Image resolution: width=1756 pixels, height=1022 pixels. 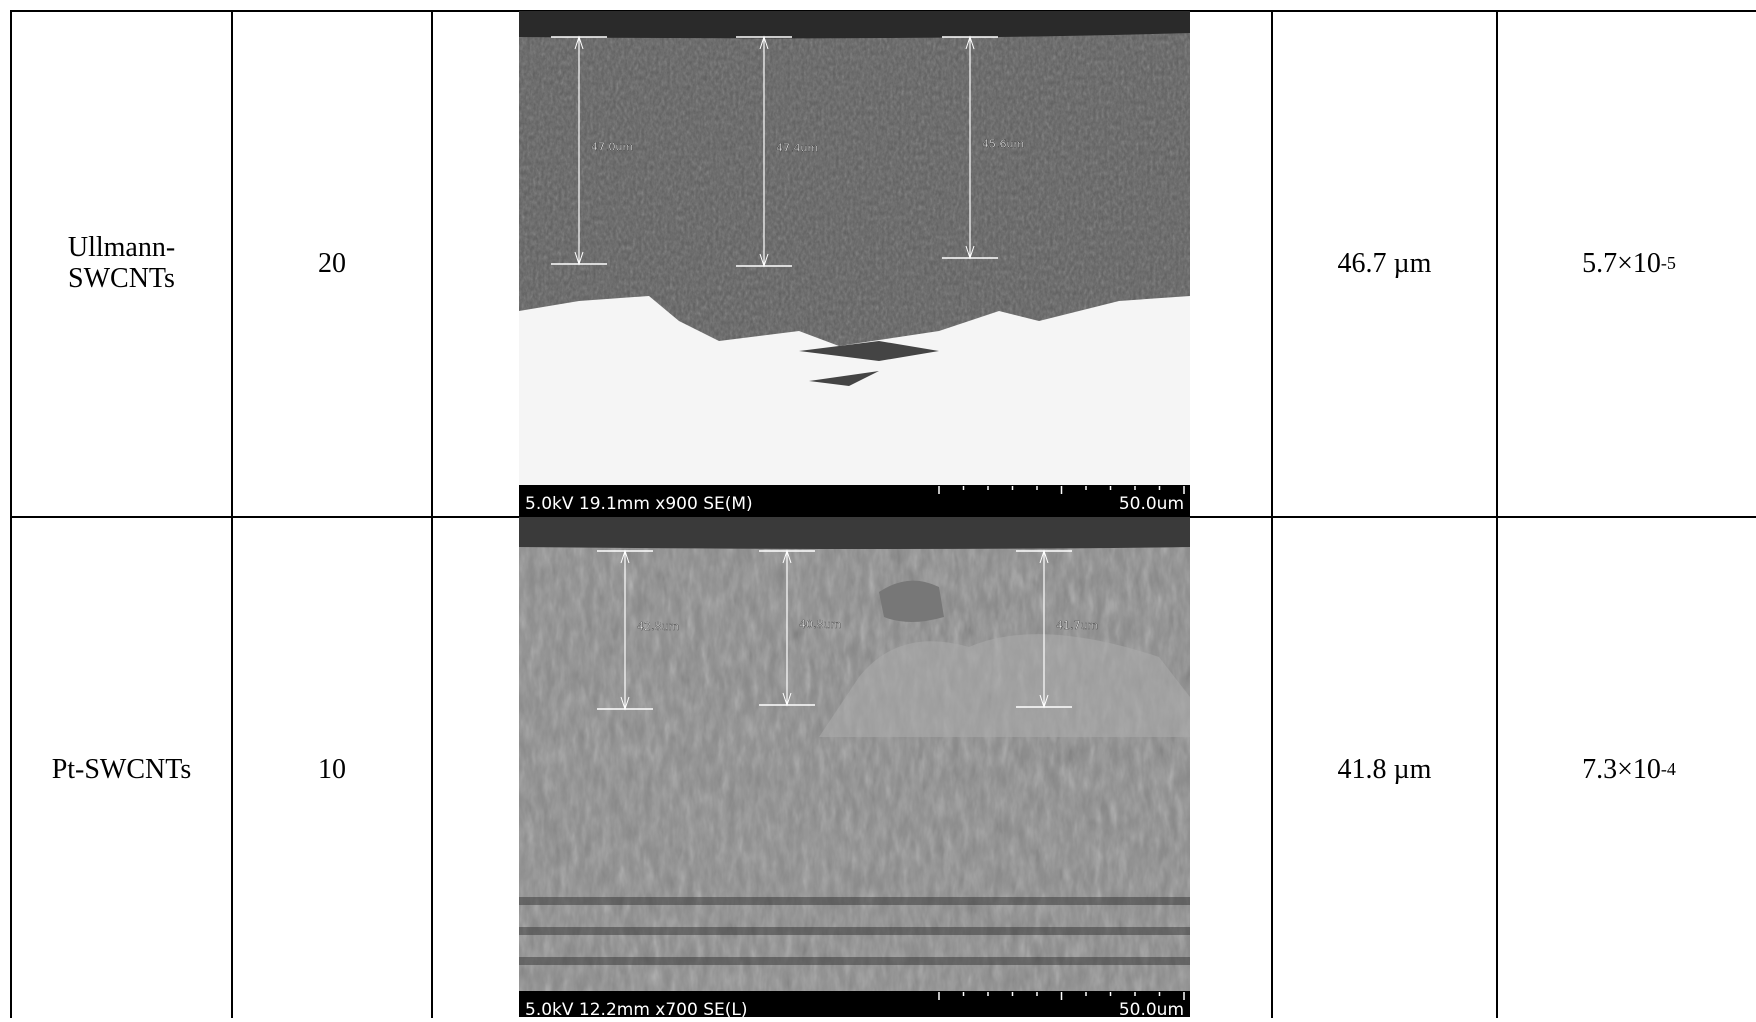 What do you see at coordinates (612, 147) in the screenshot?
I see `measurement: 47.0um` at bounding box center [612, 147].